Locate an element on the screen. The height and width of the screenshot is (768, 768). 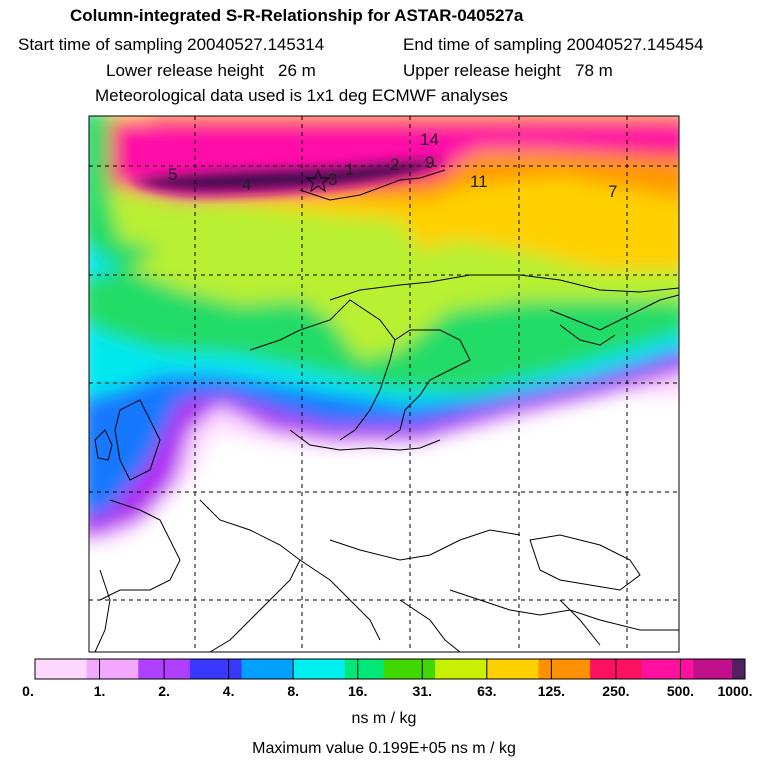
maximum-value-label: Maximum value 0.199E+05 ns m / kg is located at coordinates (384, 748).